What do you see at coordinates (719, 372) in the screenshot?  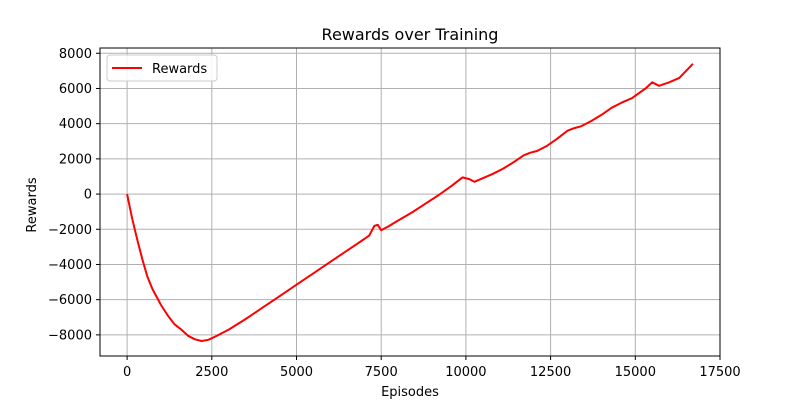 I see `x-tick-label: 17500` at bounding box center [719, 372].